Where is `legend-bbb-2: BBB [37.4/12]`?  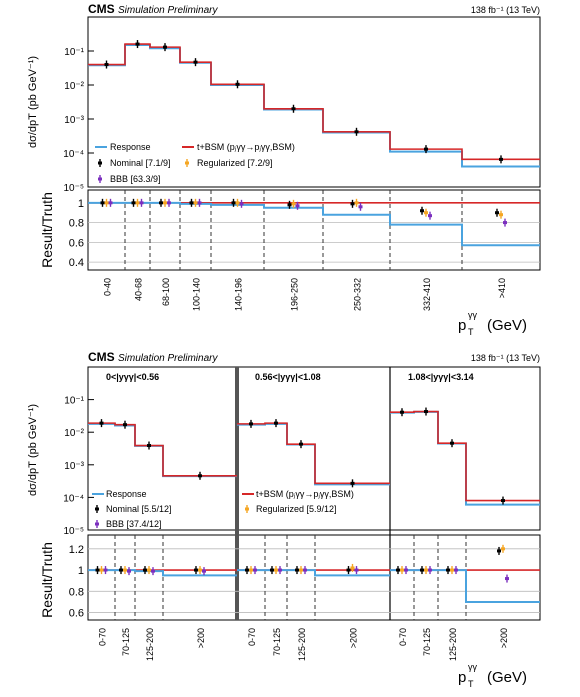
legend-bbb-2: BBB [37.4/12] is located at coordinates (134, 524).